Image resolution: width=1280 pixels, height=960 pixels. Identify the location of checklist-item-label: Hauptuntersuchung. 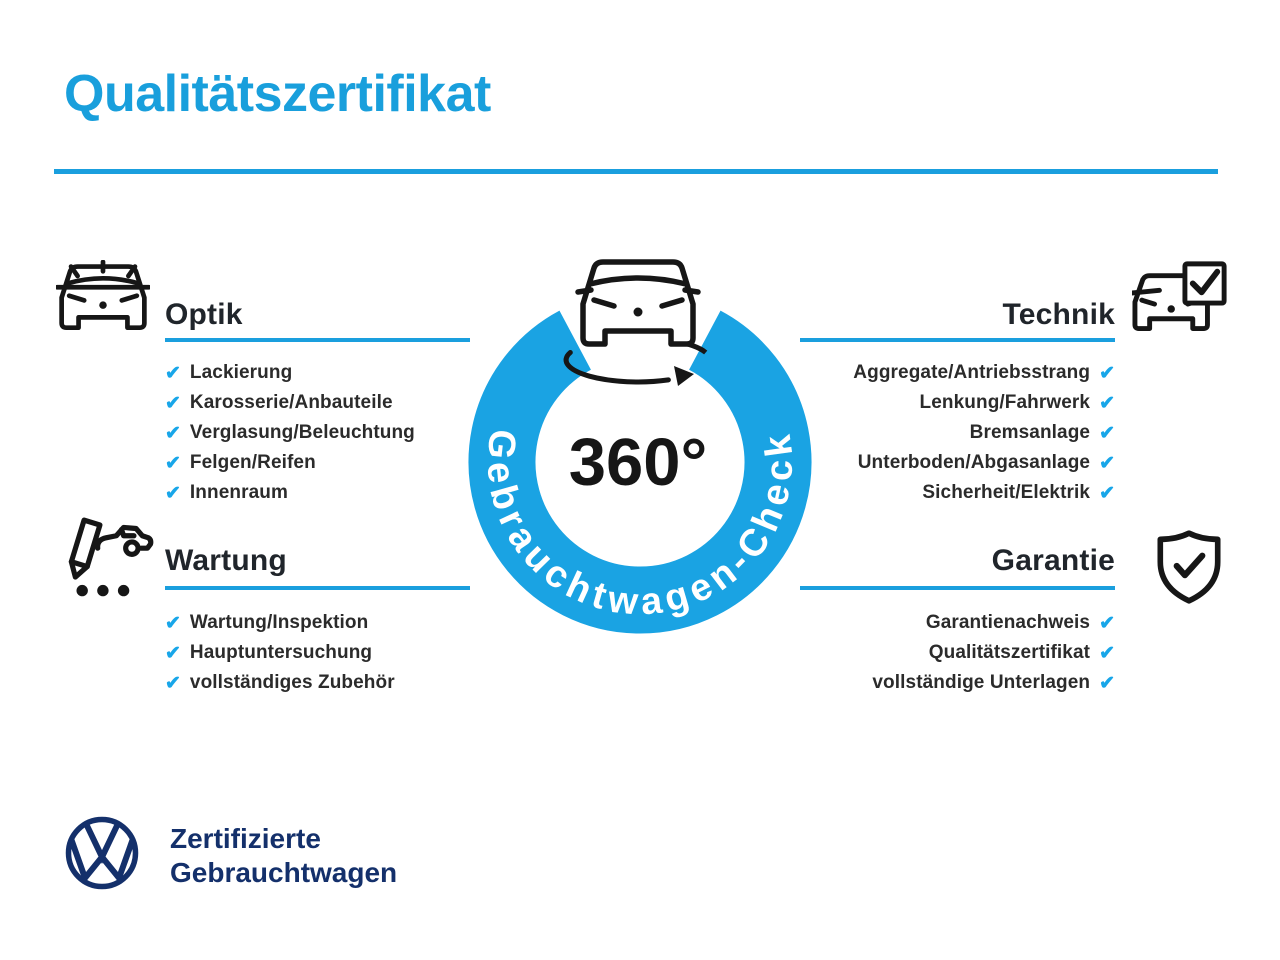
(281, 652).